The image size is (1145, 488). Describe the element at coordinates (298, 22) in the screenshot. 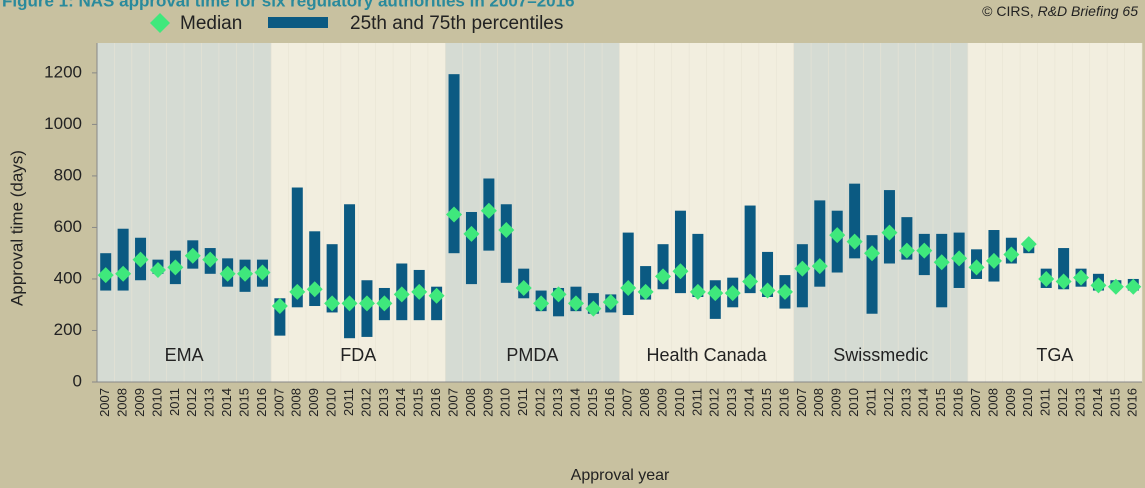

I see `legend-swatch` at that location.